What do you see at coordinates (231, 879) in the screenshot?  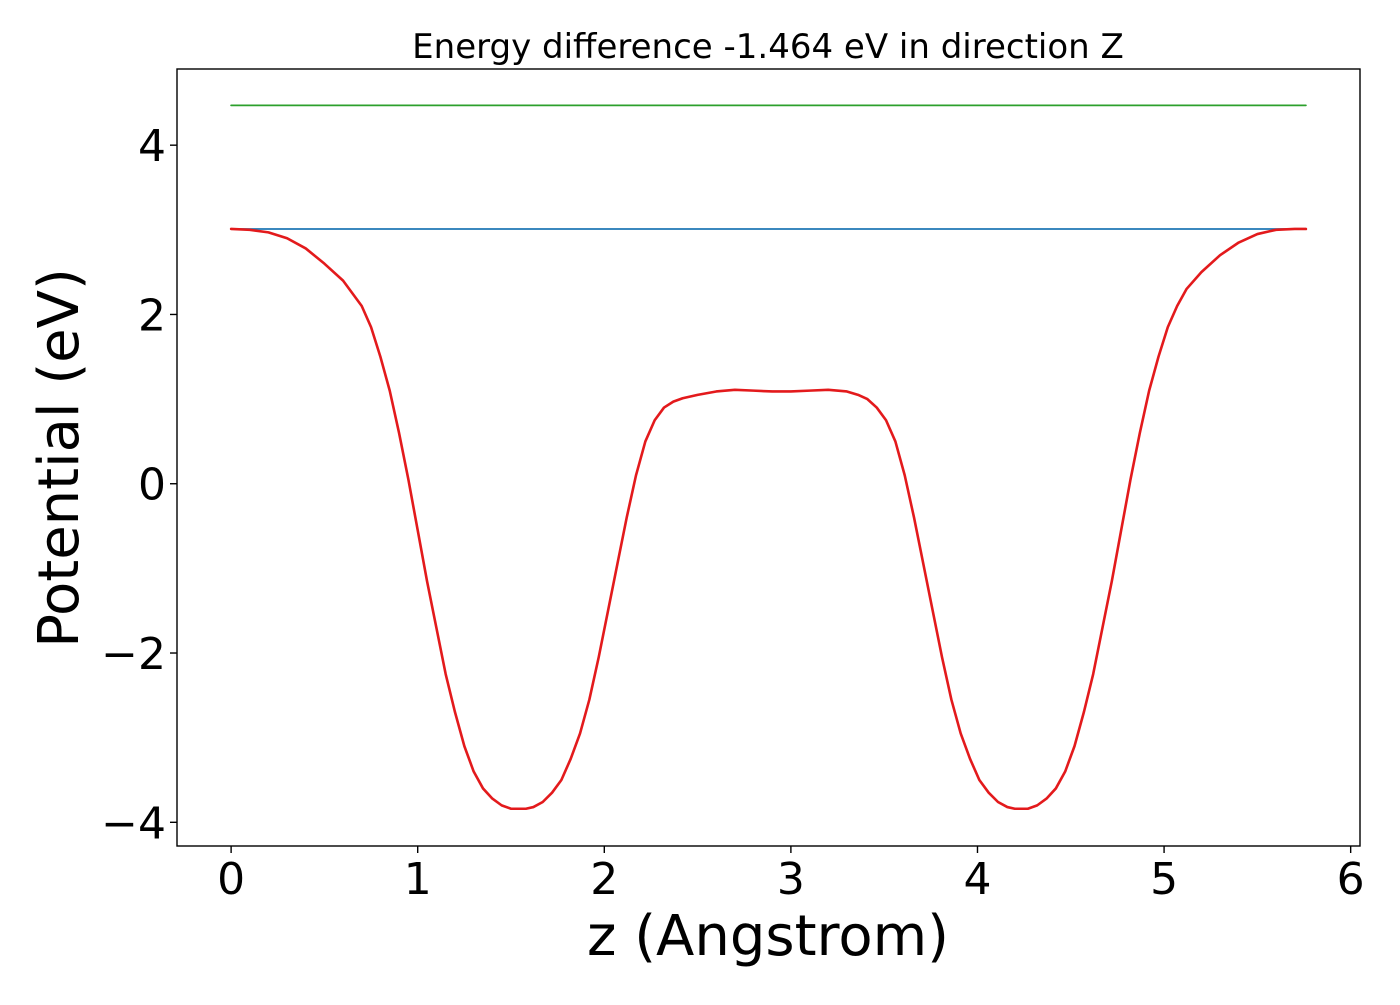 I see `x-tick-label: 0` at bounding box center [231, 879].